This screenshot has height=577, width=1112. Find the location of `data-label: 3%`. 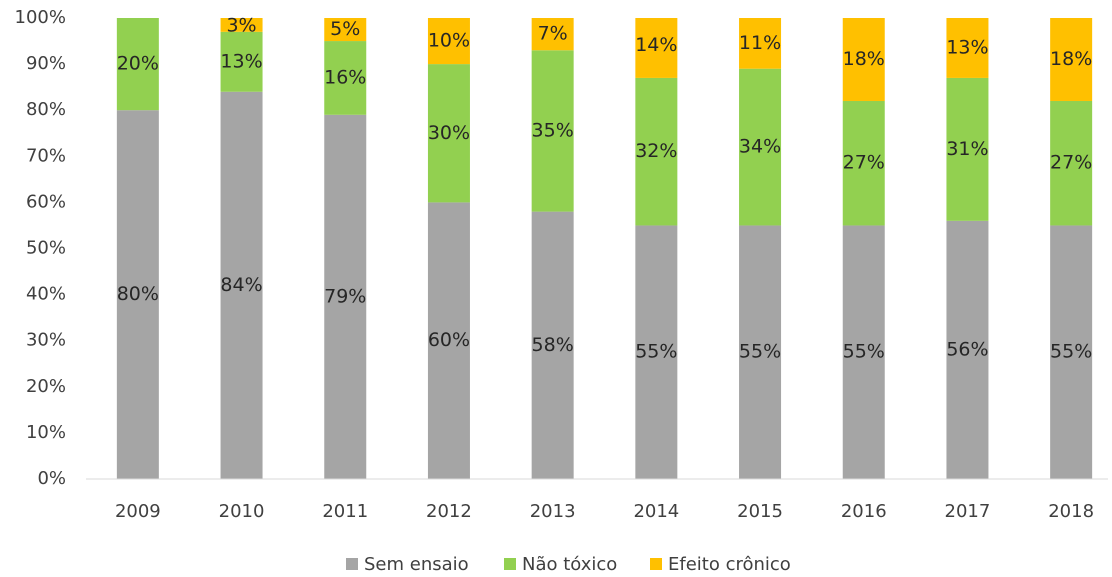

data-label: 3% is located at coordinates (241, 26).